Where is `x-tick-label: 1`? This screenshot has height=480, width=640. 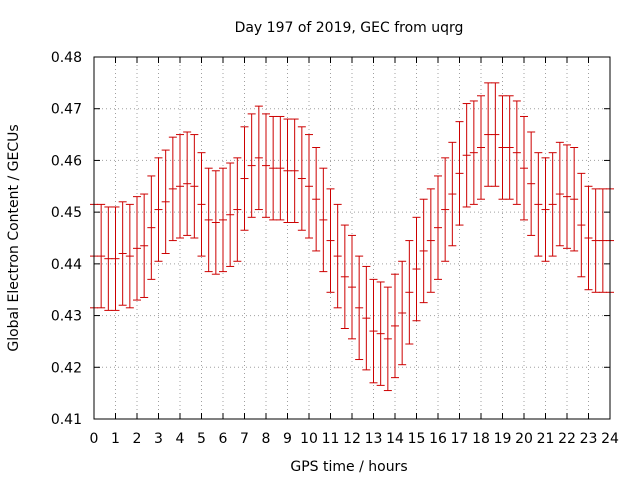 x-tick-label: 1 is located at coordinates (115, 439).